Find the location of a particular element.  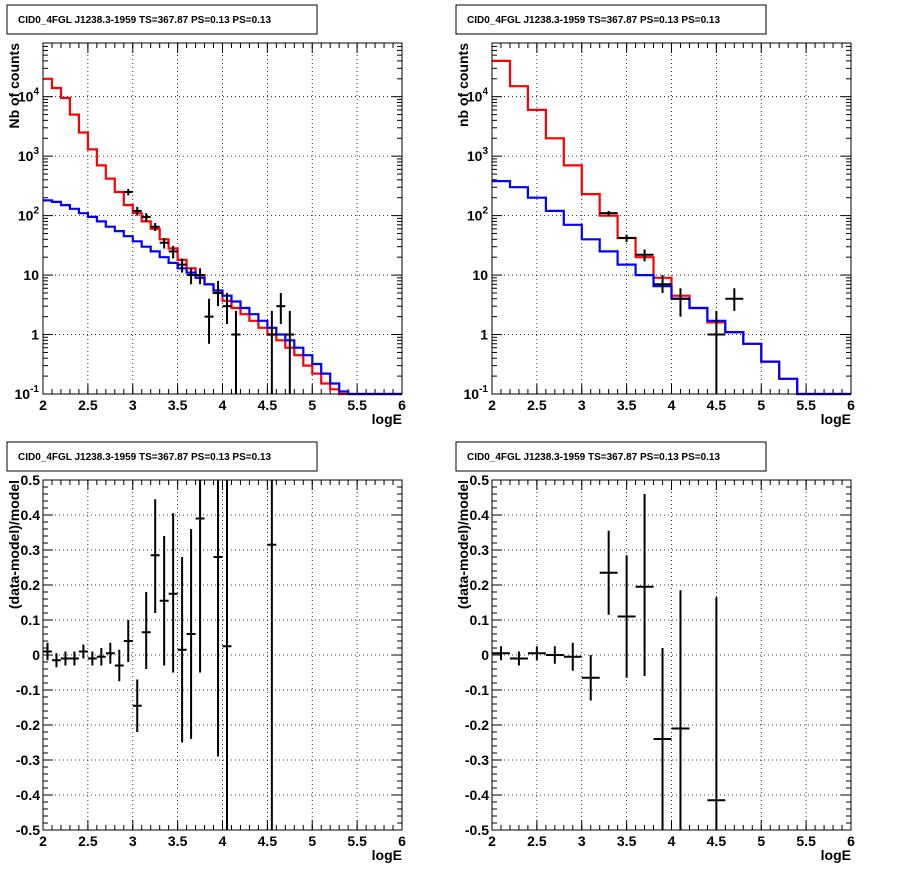

y-tick-label: 10³ is located at coordinates (478, 155).